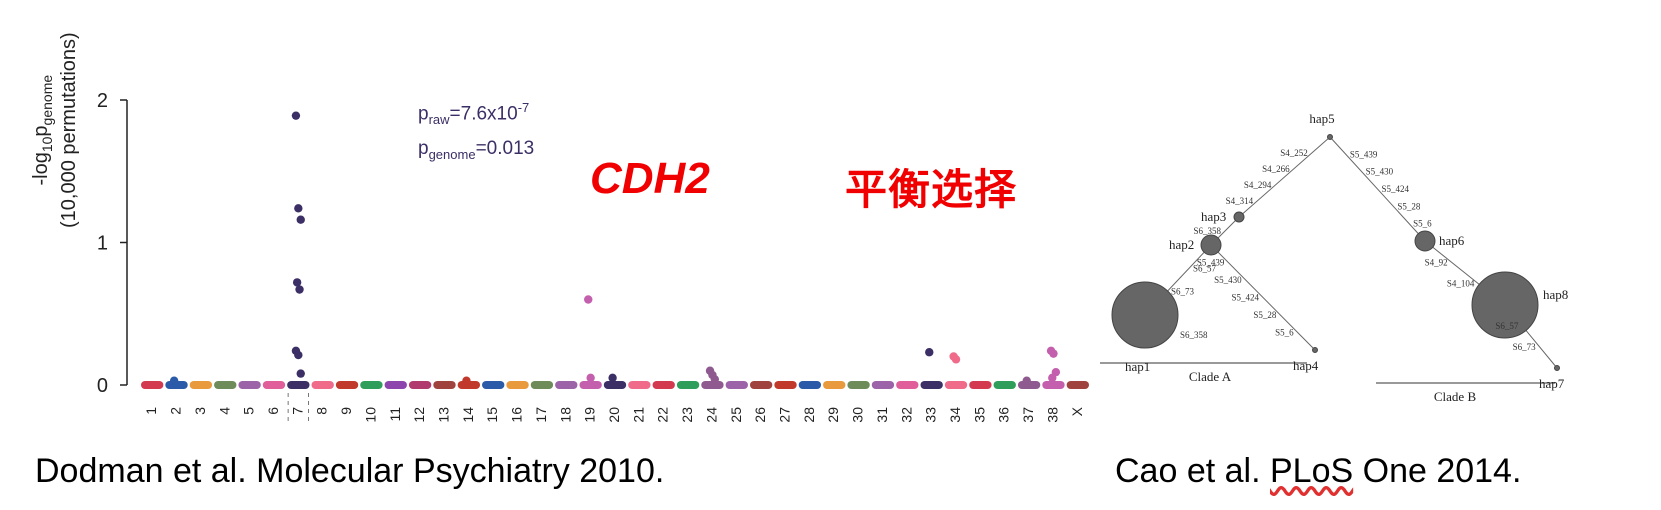 The image size is (1661, 510). I want to click on x-tick-label: 12, so click(419, 415).